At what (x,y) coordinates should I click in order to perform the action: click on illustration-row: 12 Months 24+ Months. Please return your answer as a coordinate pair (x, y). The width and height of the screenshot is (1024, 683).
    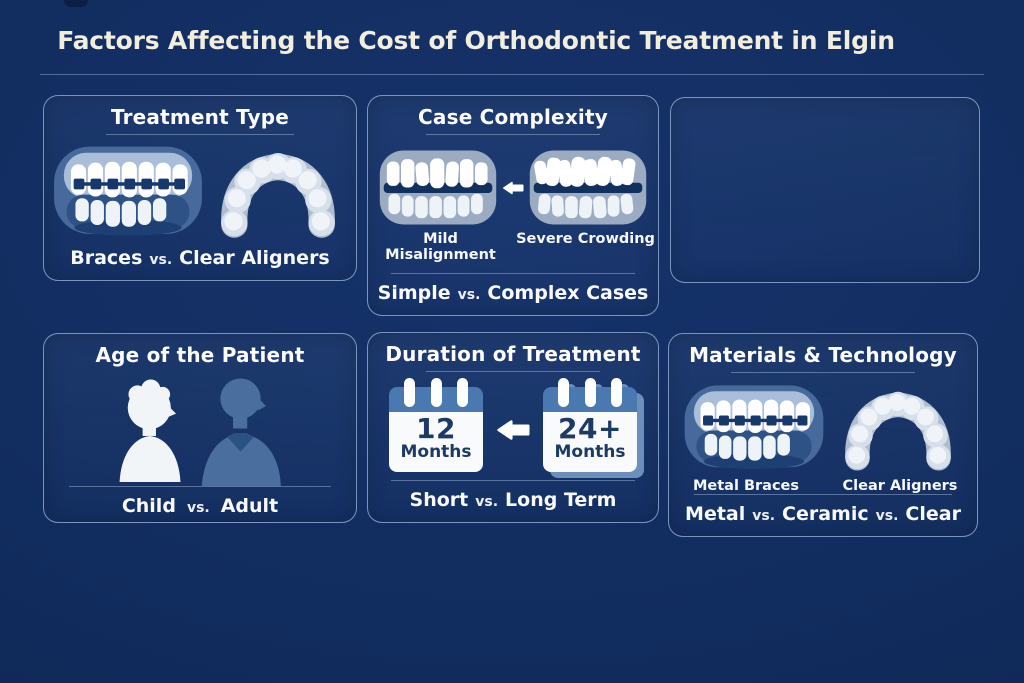
    Looking at the image, I should click on (513, 425).